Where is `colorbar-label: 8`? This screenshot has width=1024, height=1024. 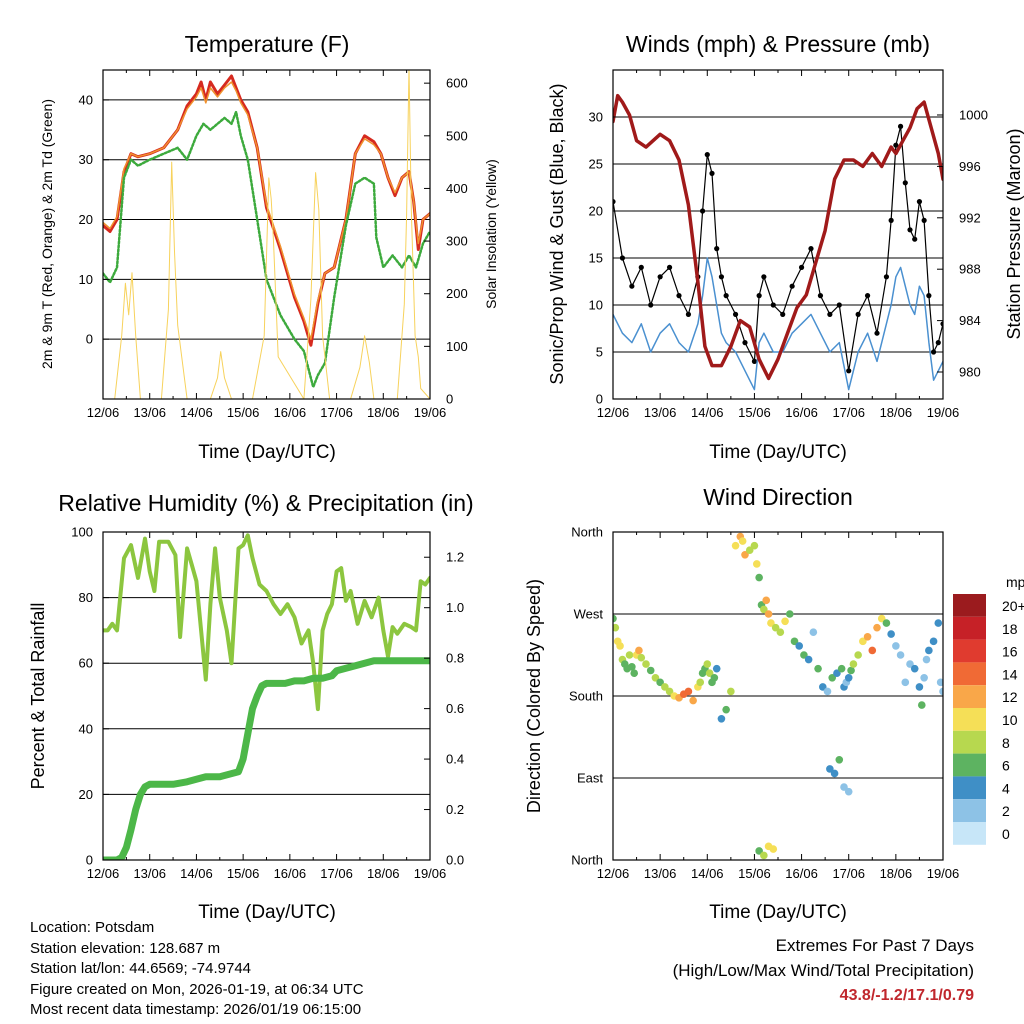 colorbar-label: 8 is located at coordinates (1006, 743).